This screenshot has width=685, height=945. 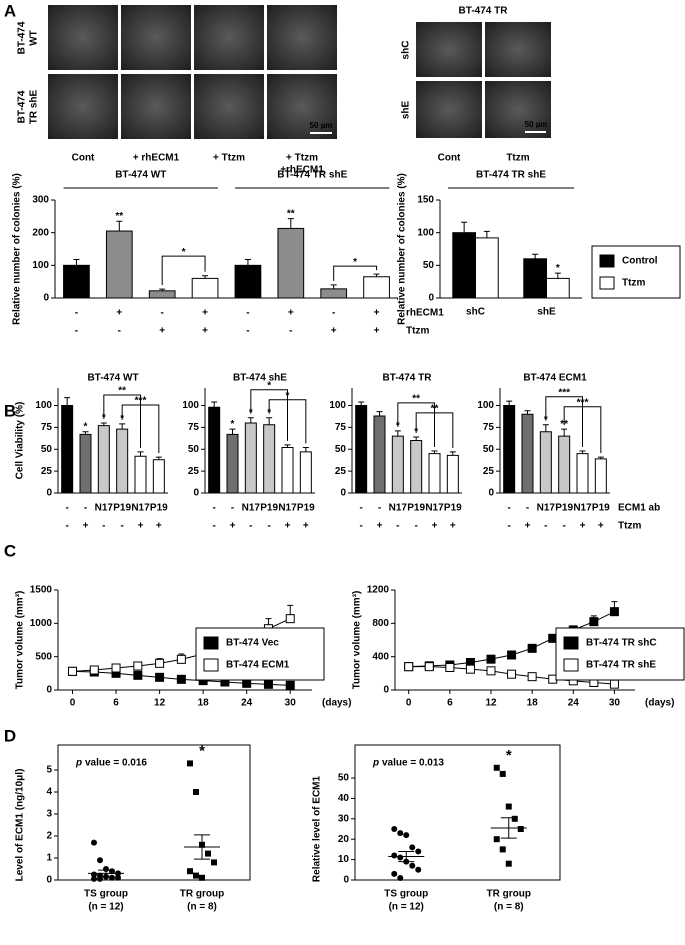 What do you see at coordinates (251, 508) in the screenshot?
I see `condition: N17` at bounding box center [251, 508].